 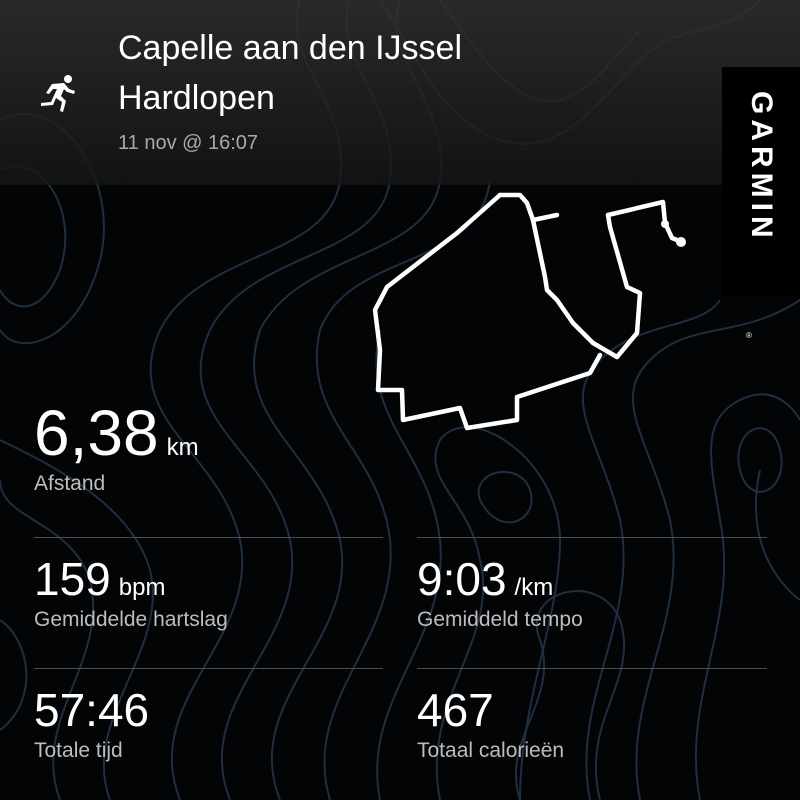 What do you see at coordinates (591, 276) in the screenshot?
I see `route-main-loop` at bounding box center [591, 276].